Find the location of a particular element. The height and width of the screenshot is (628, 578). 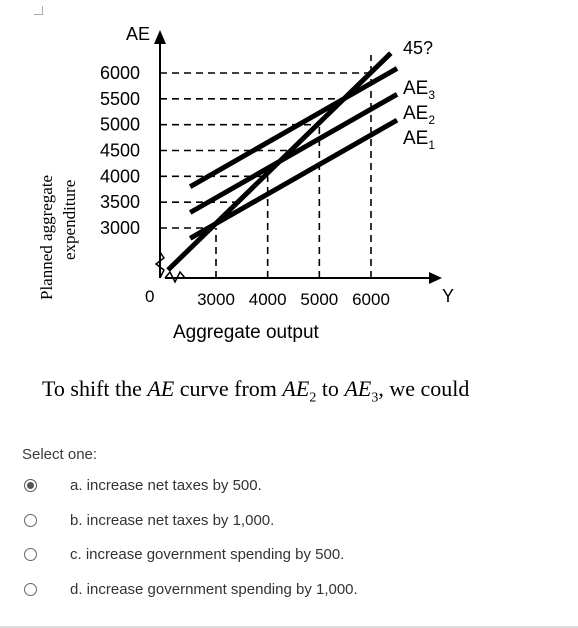

y-axis-arrow is located at coordinates (160, 37).